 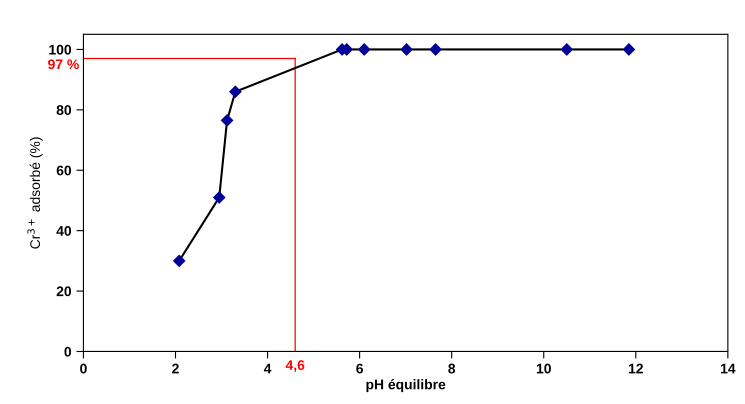 I want to click on x-tick-label: 10, so click(x=543, y=369).